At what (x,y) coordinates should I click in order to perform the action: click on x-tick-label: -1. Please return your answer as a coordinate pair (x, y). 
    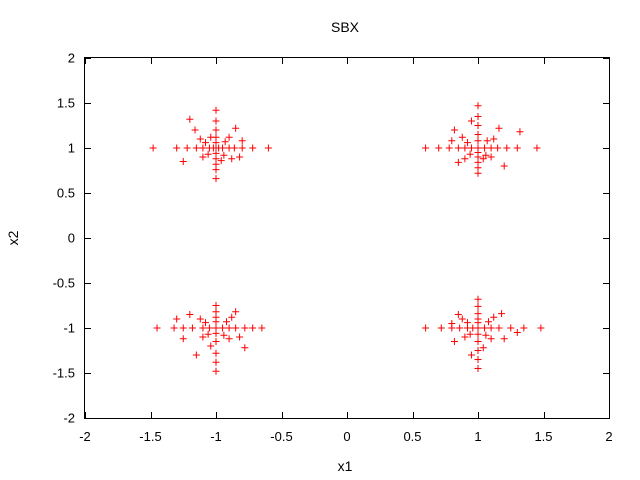
    Looking at the image, I should click on (216, 436).